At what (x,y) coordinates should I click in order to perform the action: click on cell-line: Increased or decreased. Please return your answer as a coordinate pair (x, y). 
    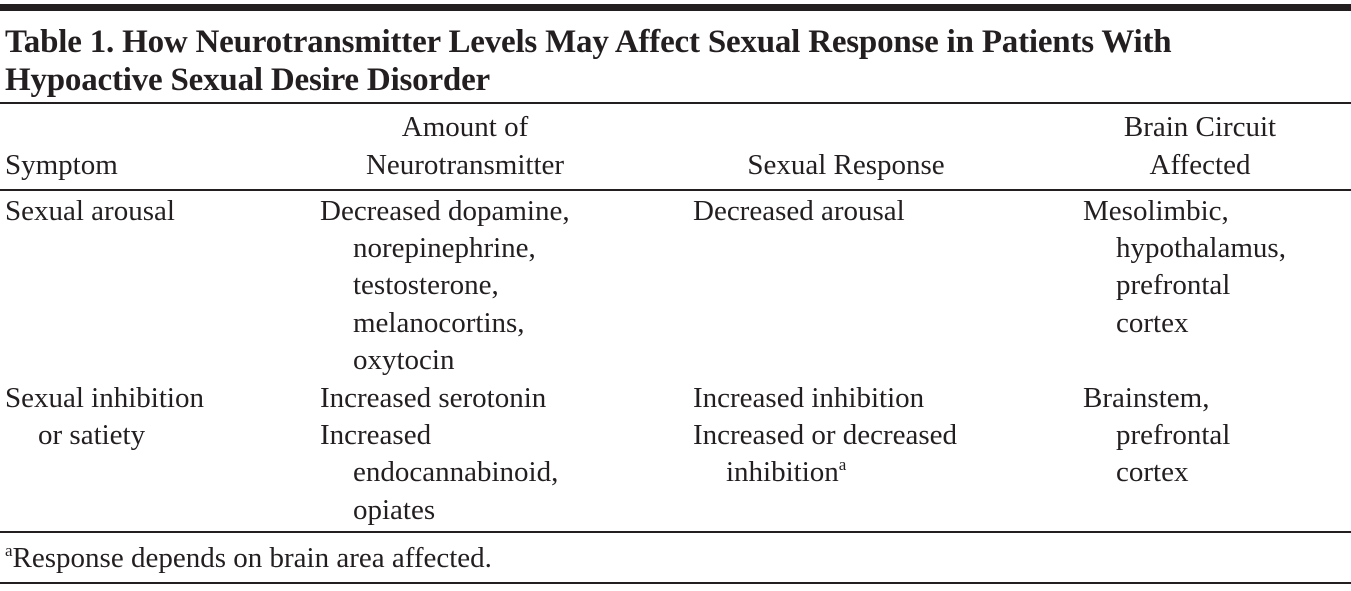
    Looking at the image, I should click on (825, 434).